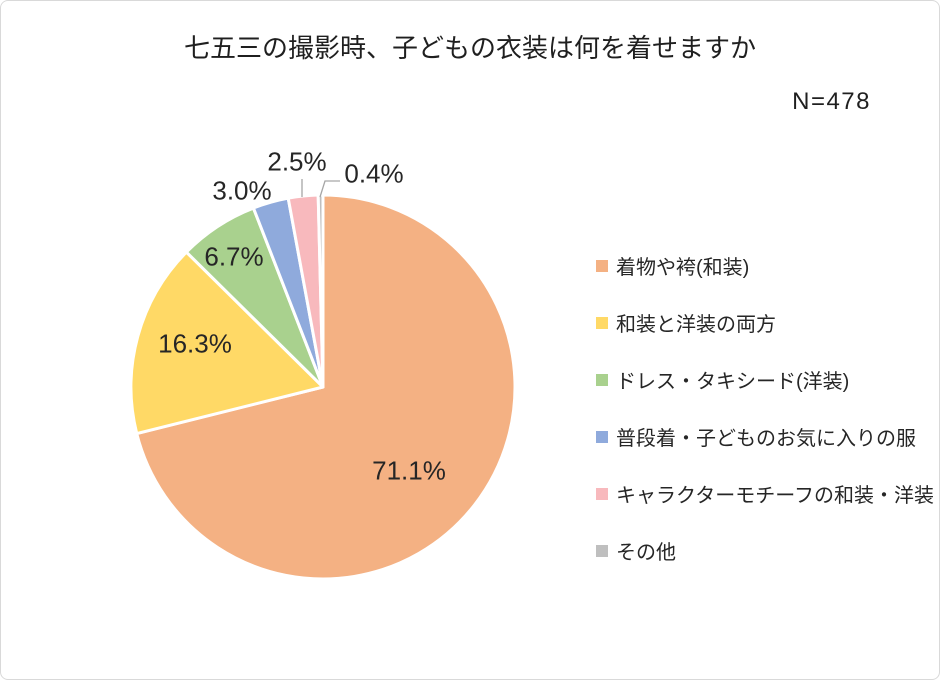 Image resolution: width=940 pixels, height=680 pixels. Describe the element at coordinates (766, 439) in the screenshot. I see `legend-item-label: 普段着・子どものお気に入りの服` at that location.